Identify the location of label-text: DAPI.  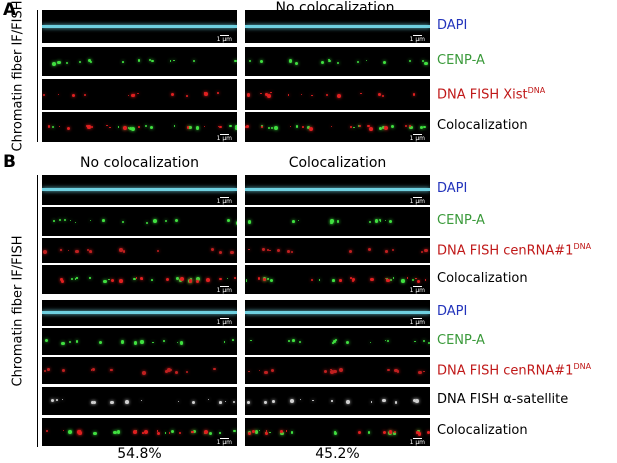
(452, 188).